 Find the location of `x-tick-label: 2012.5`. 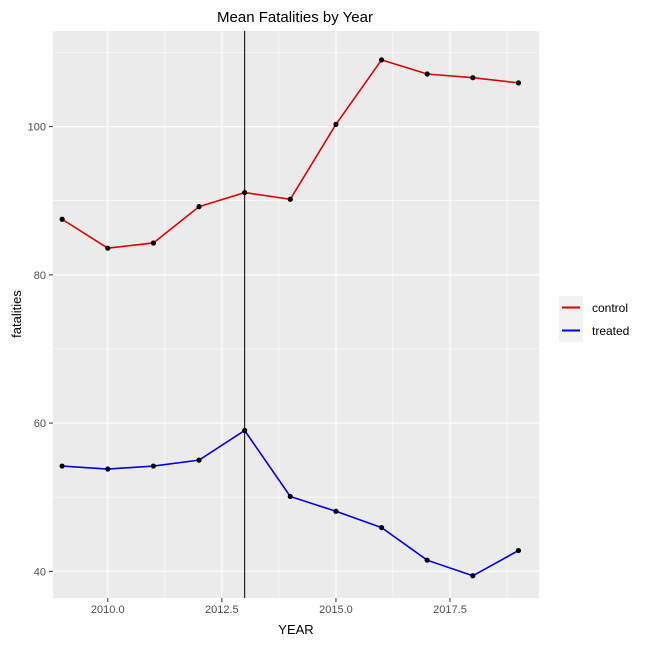

x-tick-label: 2012.5 is located at coordinates (222, 610).